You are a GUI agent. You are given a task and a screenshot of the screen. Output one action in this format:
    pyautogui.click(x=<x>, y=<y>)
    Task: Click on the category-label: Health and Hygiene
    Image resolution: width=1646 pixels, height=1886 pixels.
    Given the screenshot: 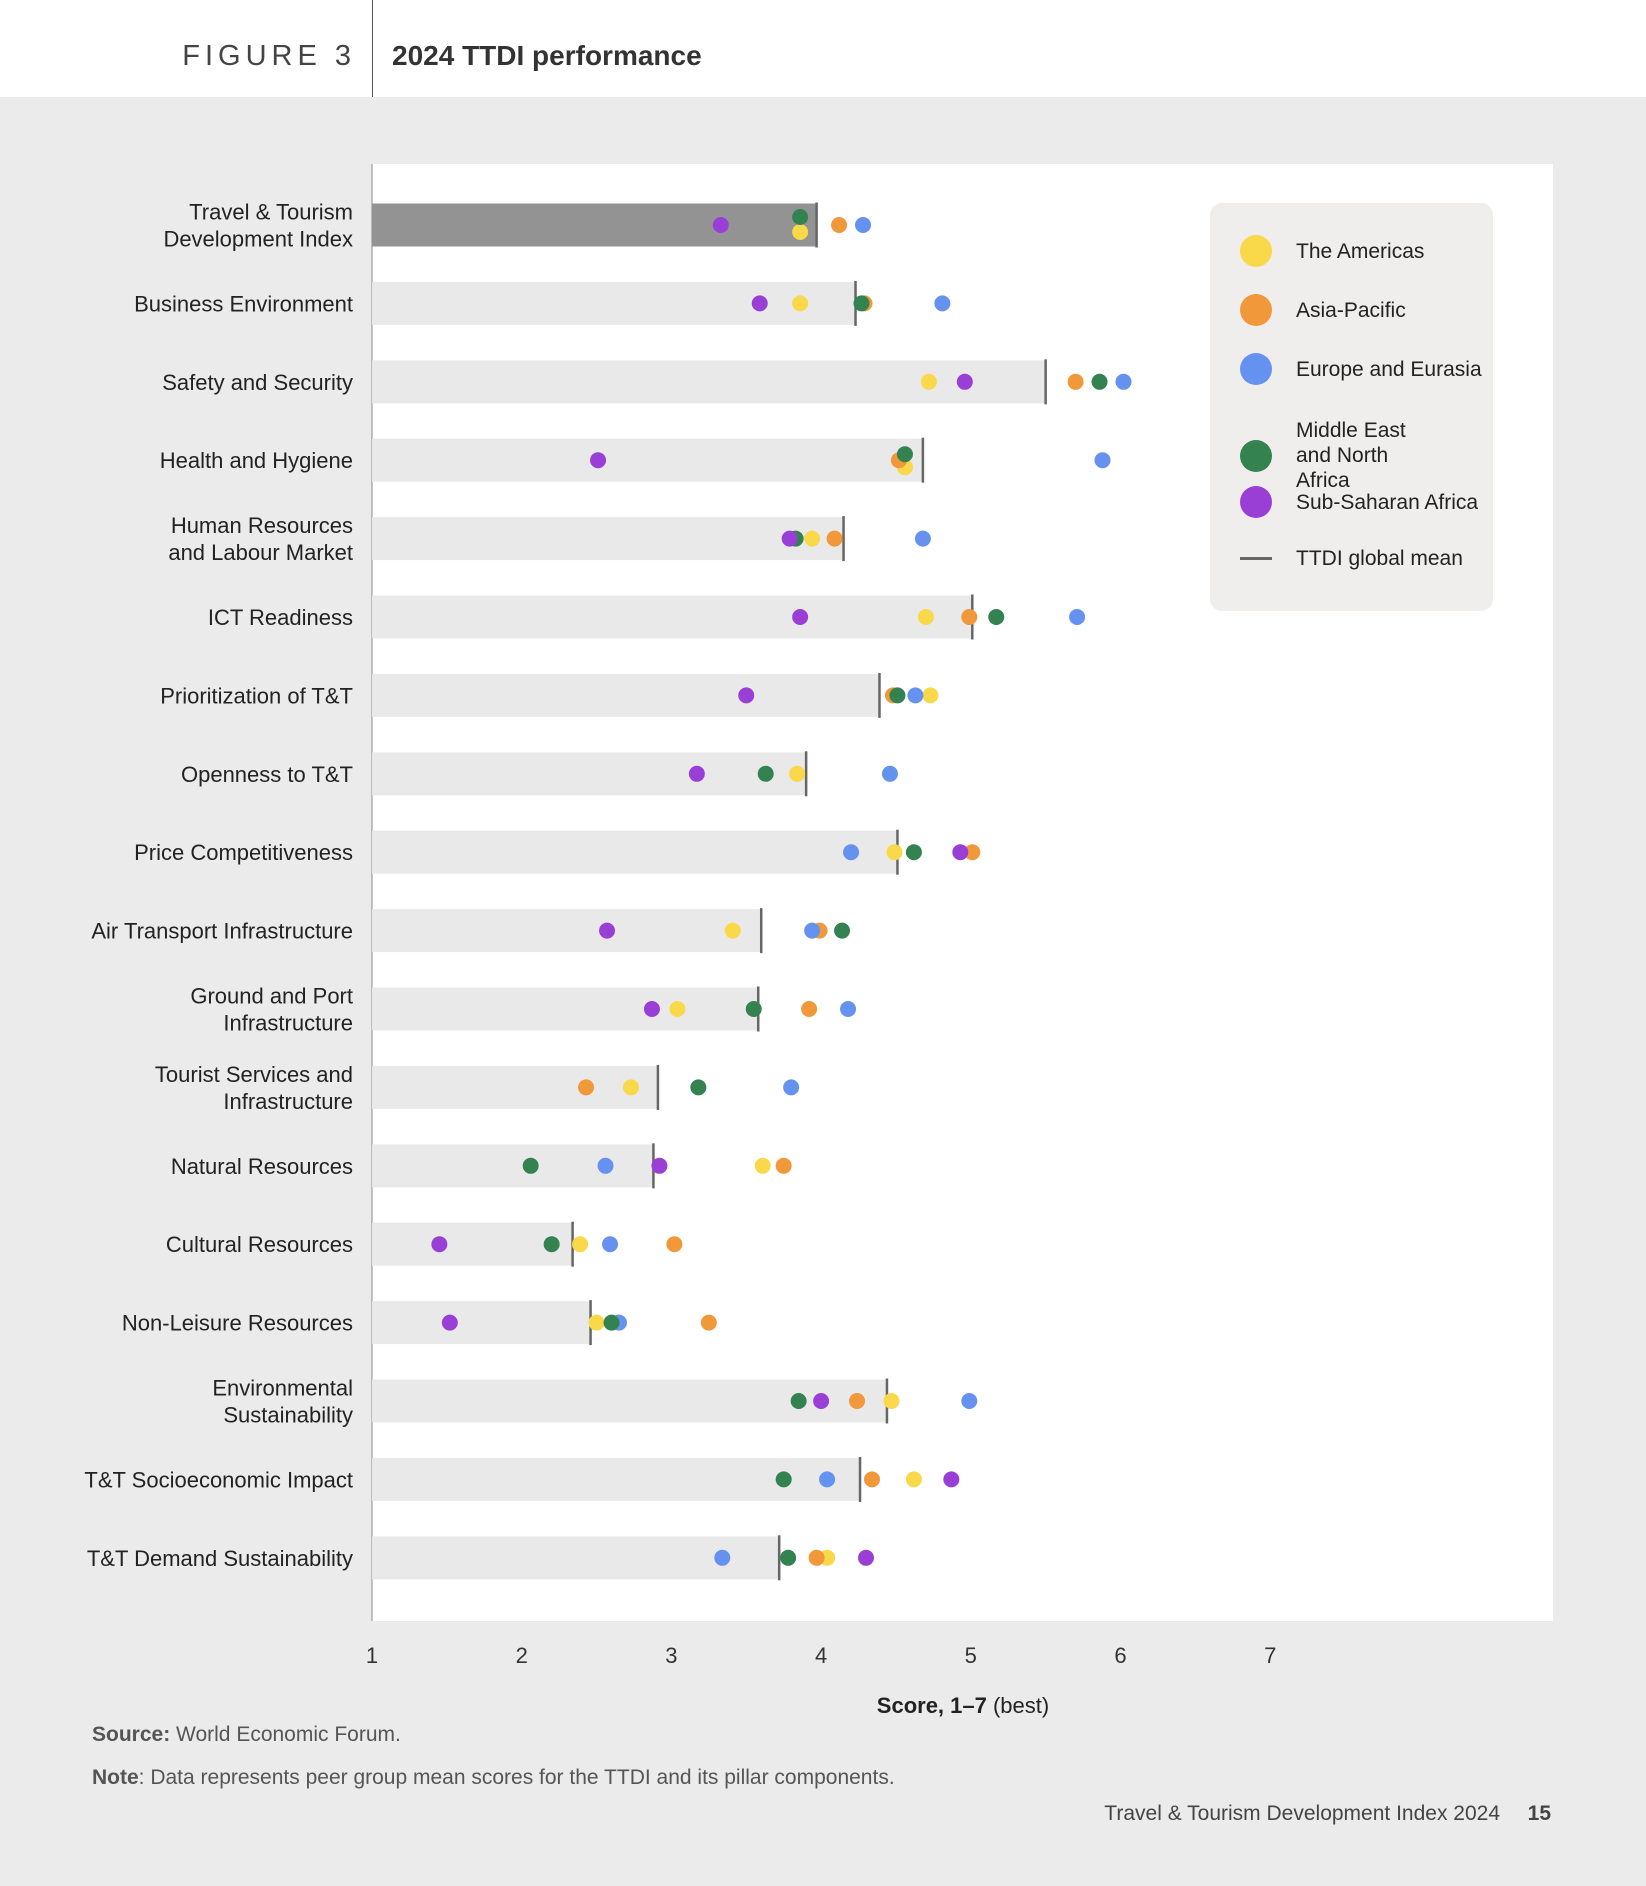 What is the action you would take?
    pyautogui.click(x=256, y=460)
    